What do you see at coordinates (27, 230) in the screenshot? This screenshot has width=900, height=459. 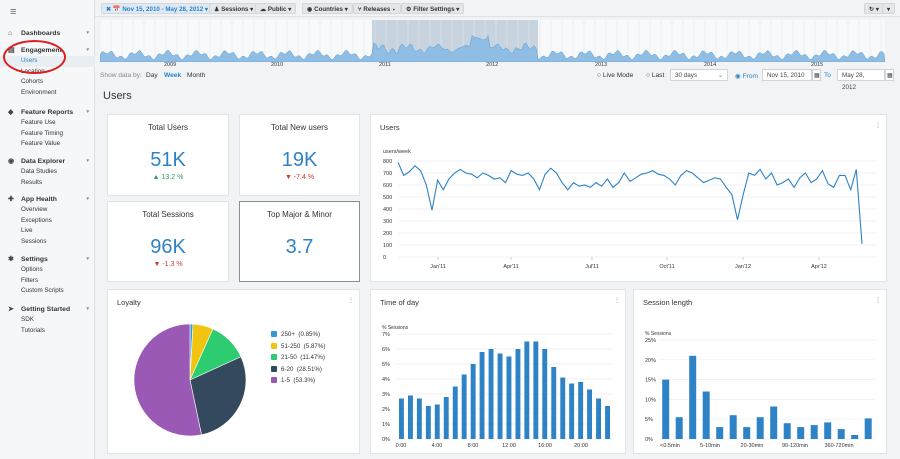 I see `sidebar-item-live: Live` at bounding box center [27, 230].